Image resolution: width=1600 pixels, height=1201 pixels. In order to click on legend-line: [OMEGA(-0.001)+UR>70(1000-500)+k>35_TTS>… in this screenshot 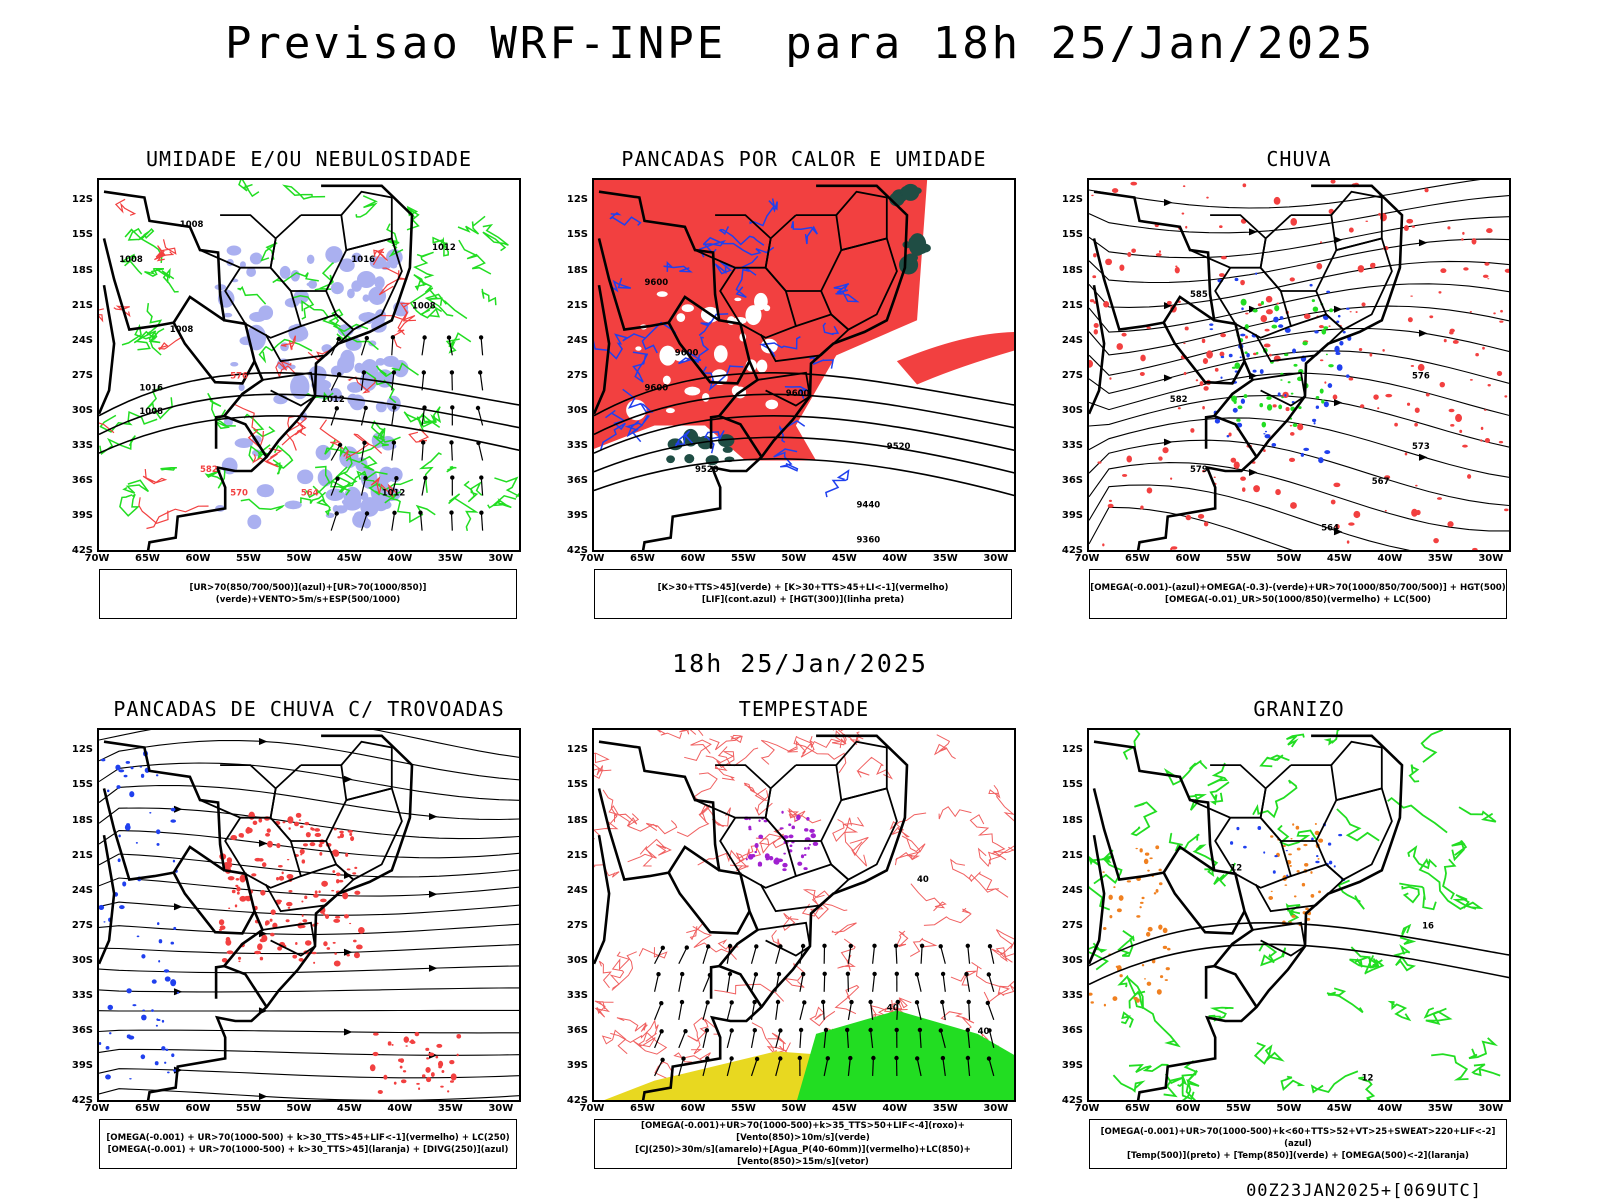, I will do `click(803, 1132)`.